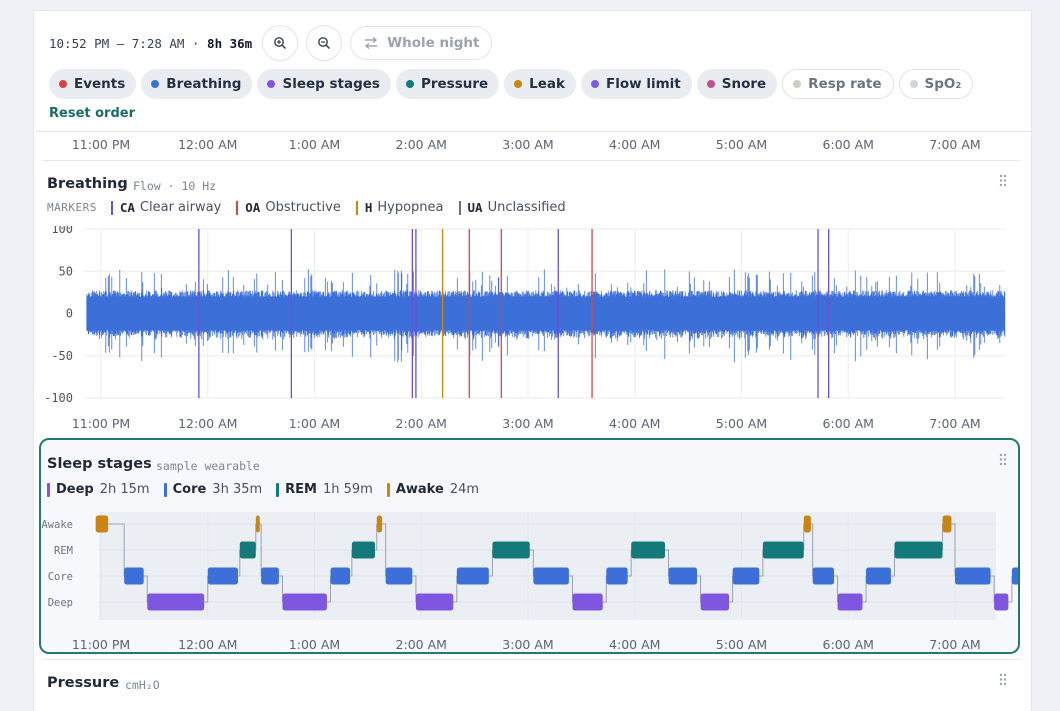 The image size is (1060, 711). What do you see at coordinates (547, 84) in the screenshot?
I see `chip-label: Leak` at bounding box center [547, 84].